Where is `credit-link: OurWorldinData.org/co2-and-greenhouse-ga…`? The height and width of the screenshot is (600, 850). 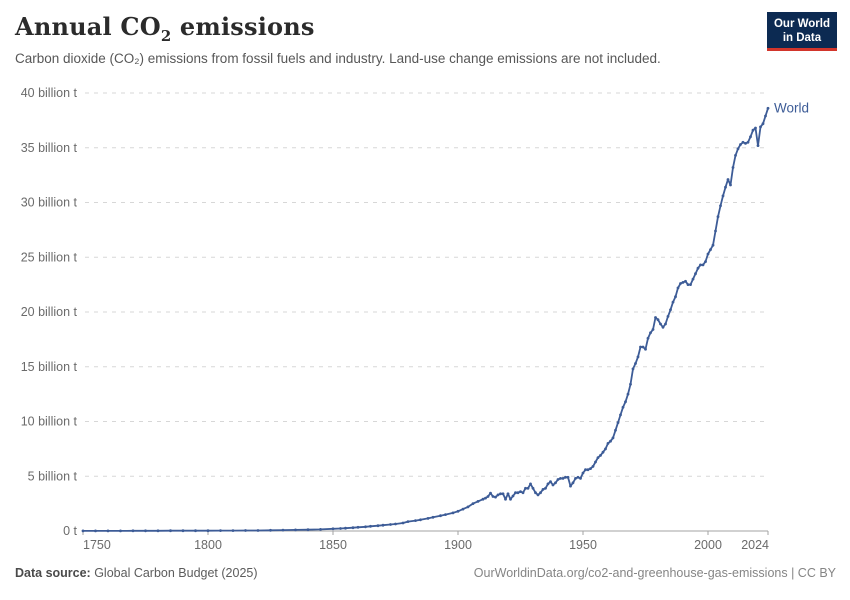 credit-link: OurWorldinData.org/co2-and-greenhouse-ga… is located at coordinates (654, 573).